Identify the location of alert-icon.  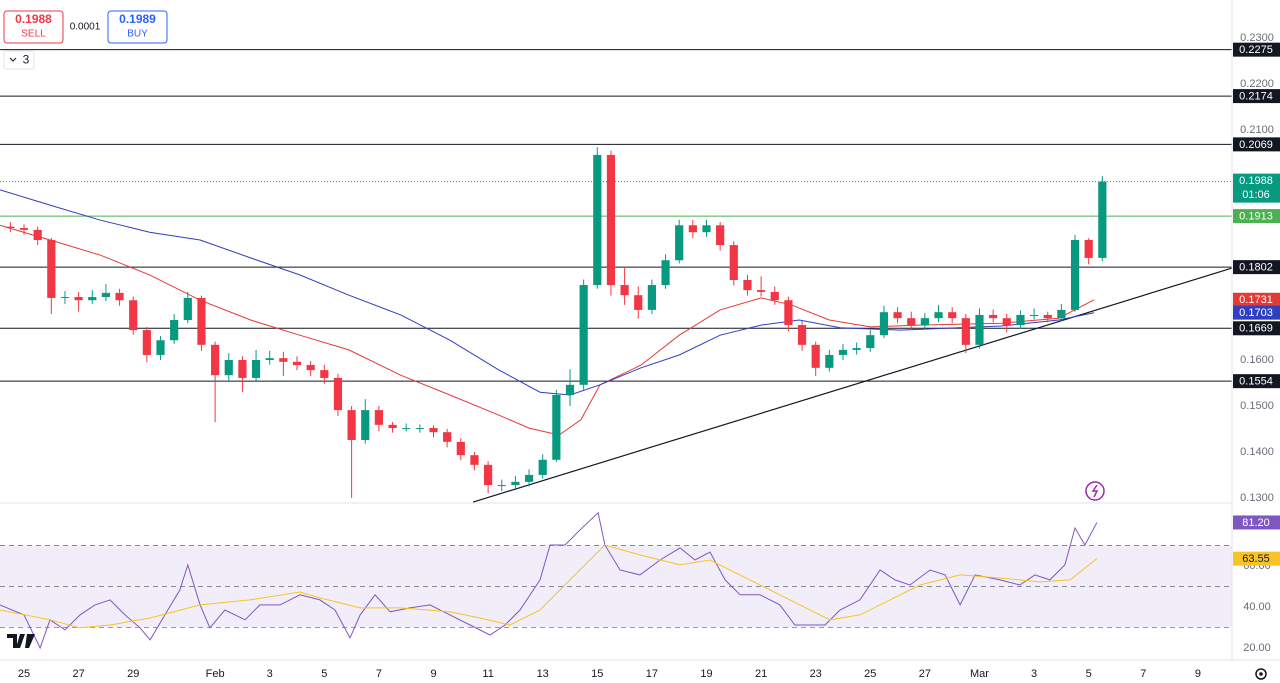
(1095, 491).